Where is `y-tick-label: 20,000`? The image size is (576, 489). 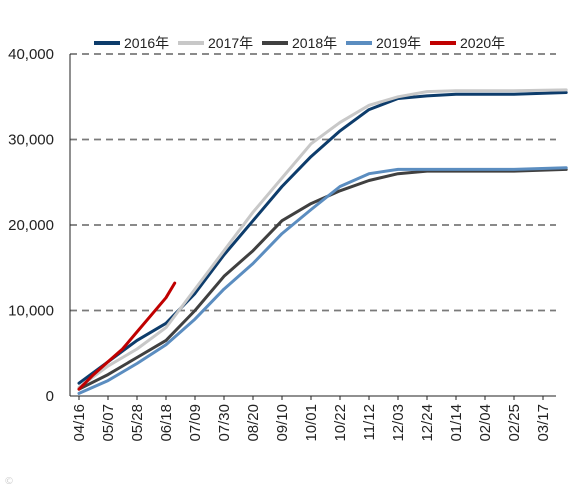
y-tick-label: 20,000 is located at coordinates (31, 225).